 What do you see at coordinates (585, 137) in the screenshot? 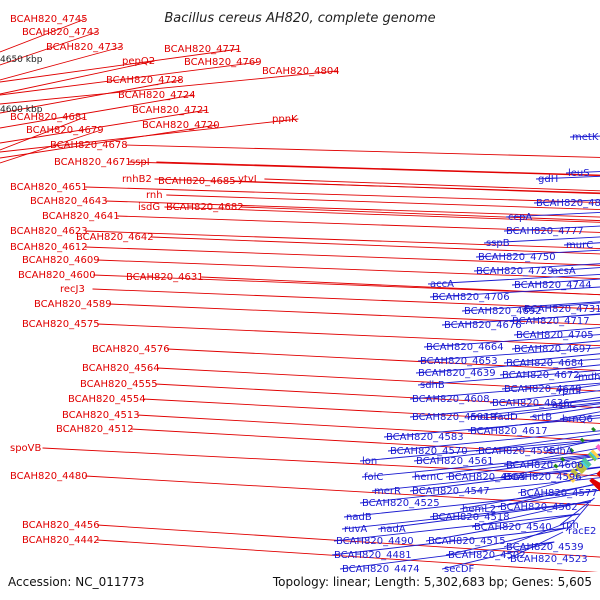
I see `gene-label-metK: metK` at bounding box center [585, 137].